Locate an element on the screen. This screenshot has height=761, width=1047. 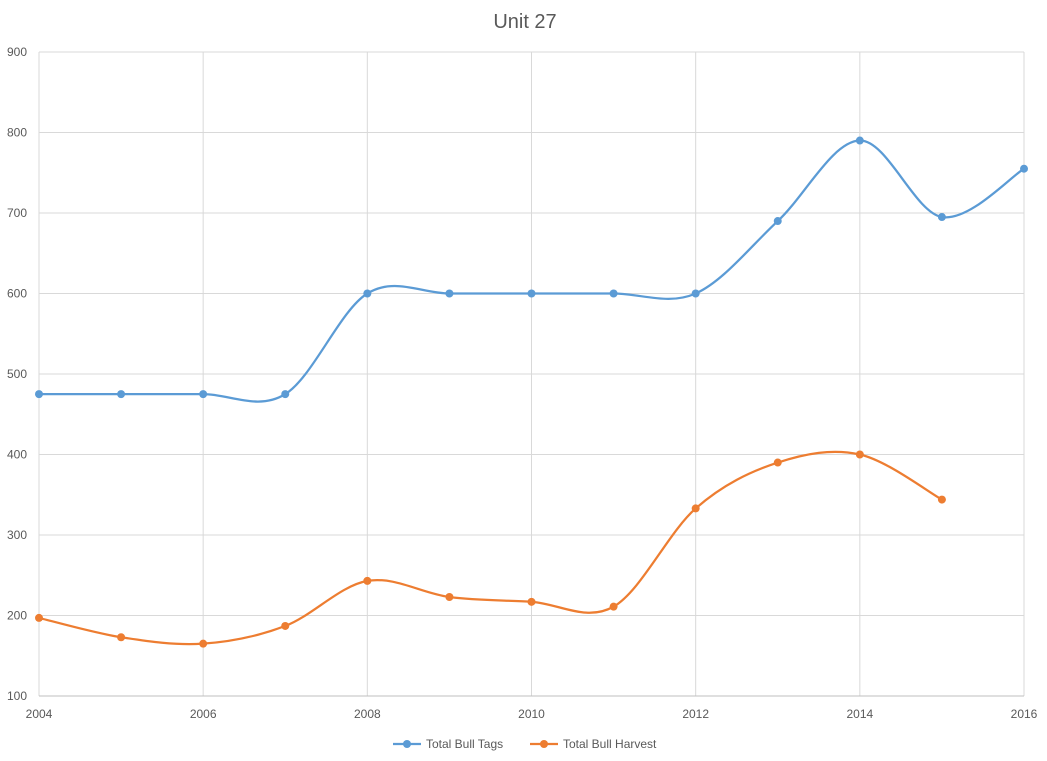
x-tick-label: 2016 is located at coordinates (1024, 714).